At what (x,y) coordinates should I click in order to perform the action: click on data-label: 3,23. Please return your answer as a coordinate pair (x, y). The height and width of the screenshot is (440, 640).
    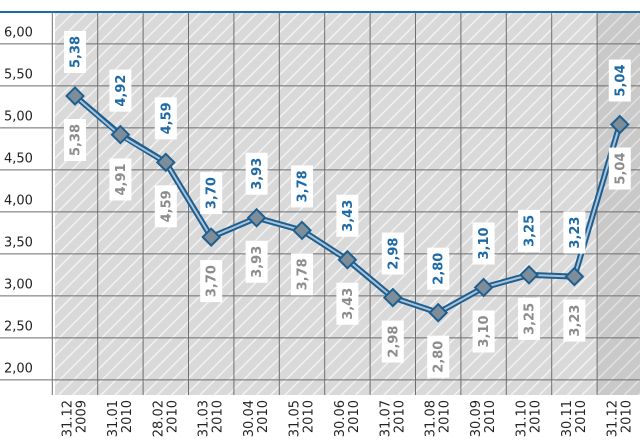
    Looking at the image, I should click on (574, 320).